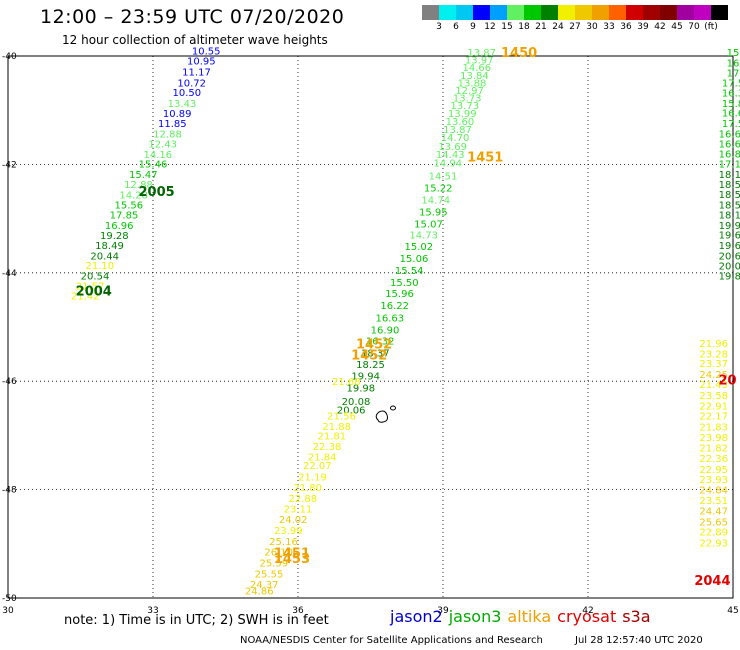 Image resolution: width=740 pixels, height=650 pixels. Describe the element at coordinates (399, 294) in the screenshot. I see `wave-height-value: 15.96` at that location.